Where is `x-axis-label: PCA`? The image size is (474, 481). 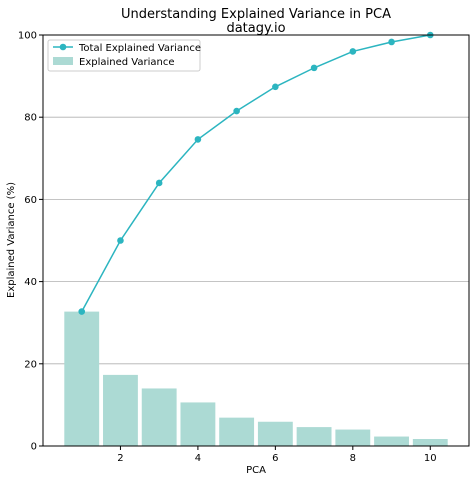 x-axis-label: PCA is located at coordinates (256, 470).